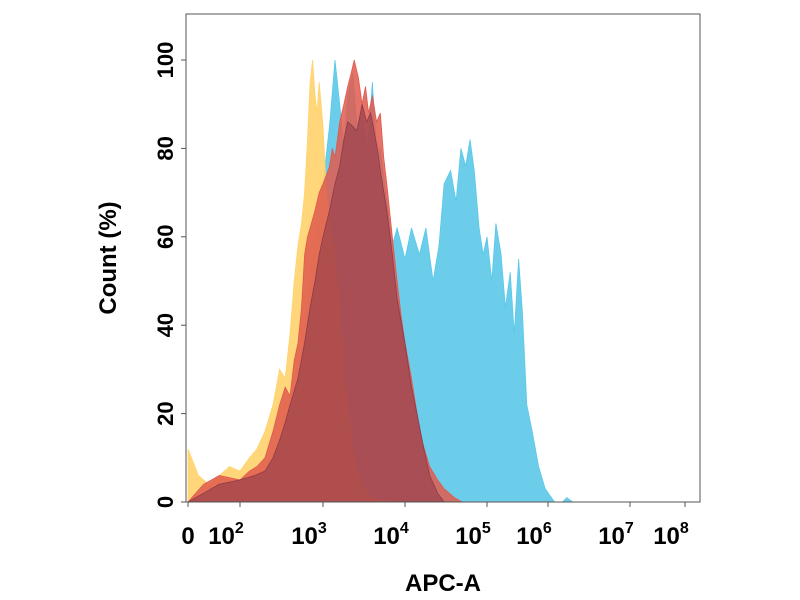 The image size is (800, 600). What do you see at coordinates (165, 148) in the screenshot?
I see `y-tick-label: 80` at bounding box center [165, 148].